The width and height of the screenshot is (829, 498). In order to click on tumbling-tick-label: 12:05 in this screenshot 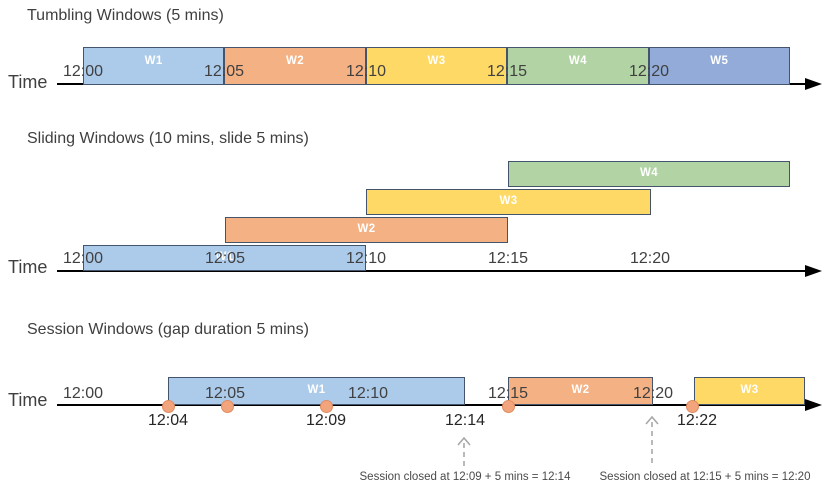, I will do `click(224, 71)`.